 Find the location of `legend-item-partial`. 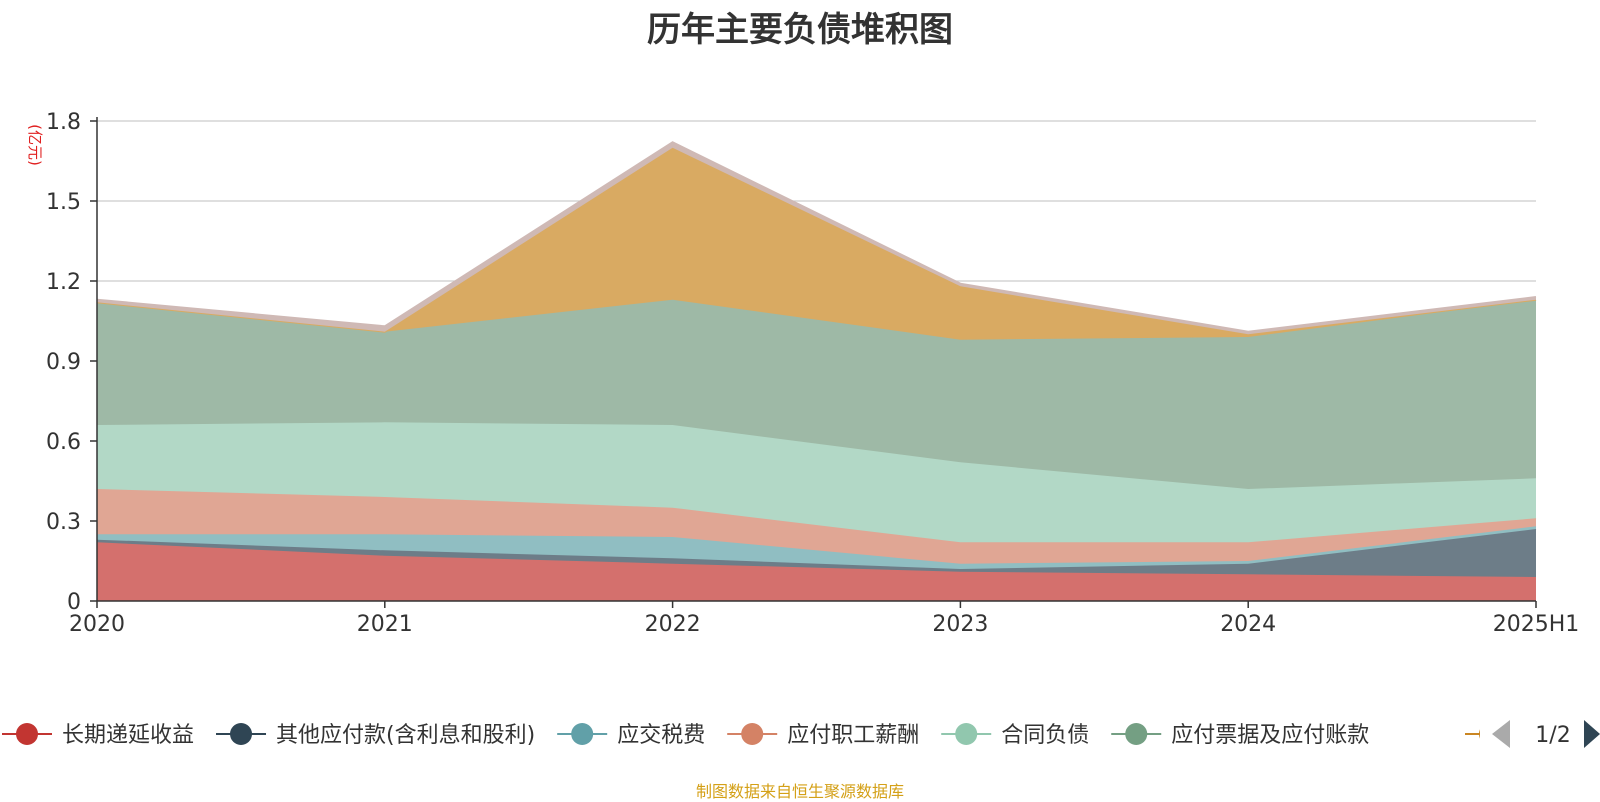

legend-item-partial is located at coordinates (1472, 734).